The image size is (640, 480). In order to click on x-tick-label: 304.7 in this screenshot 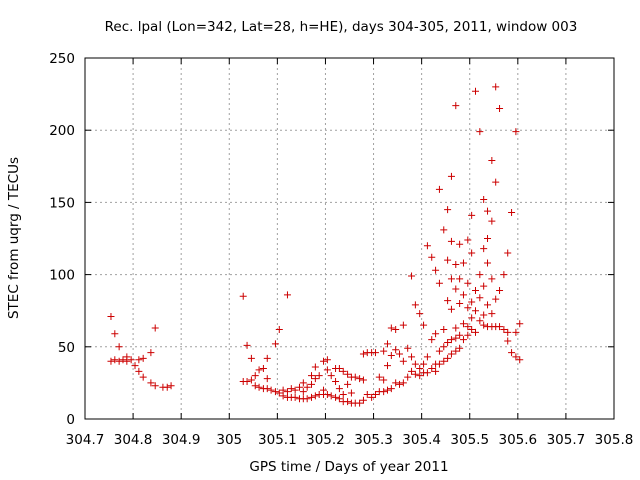, I will do `click(85, 440)`.